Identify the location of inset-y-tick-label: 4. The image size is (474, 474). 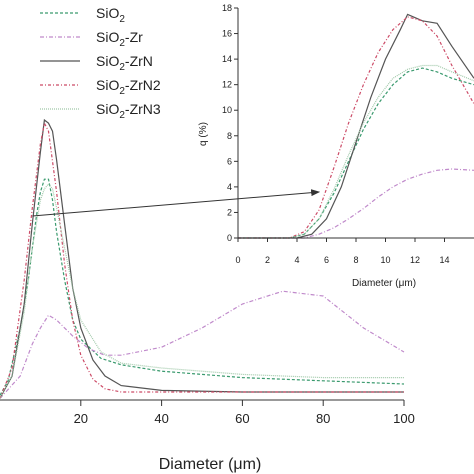
(229, 187).